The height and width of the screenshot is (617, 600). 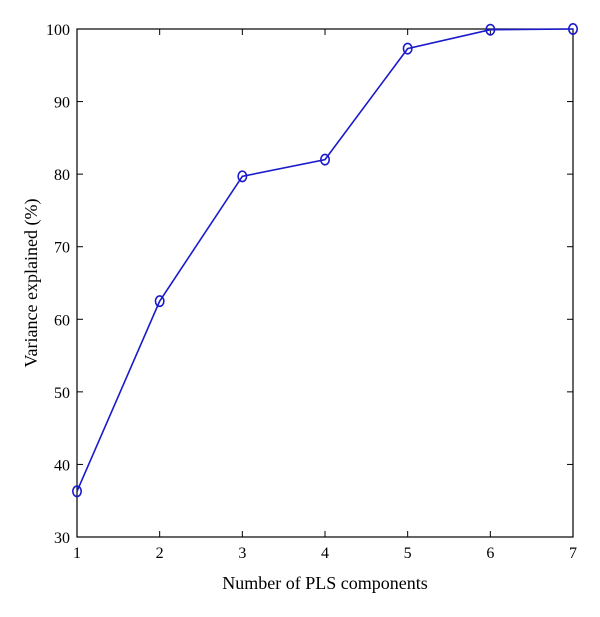 I want to click on x-tick-label: 5, so click(x=408, y=553).